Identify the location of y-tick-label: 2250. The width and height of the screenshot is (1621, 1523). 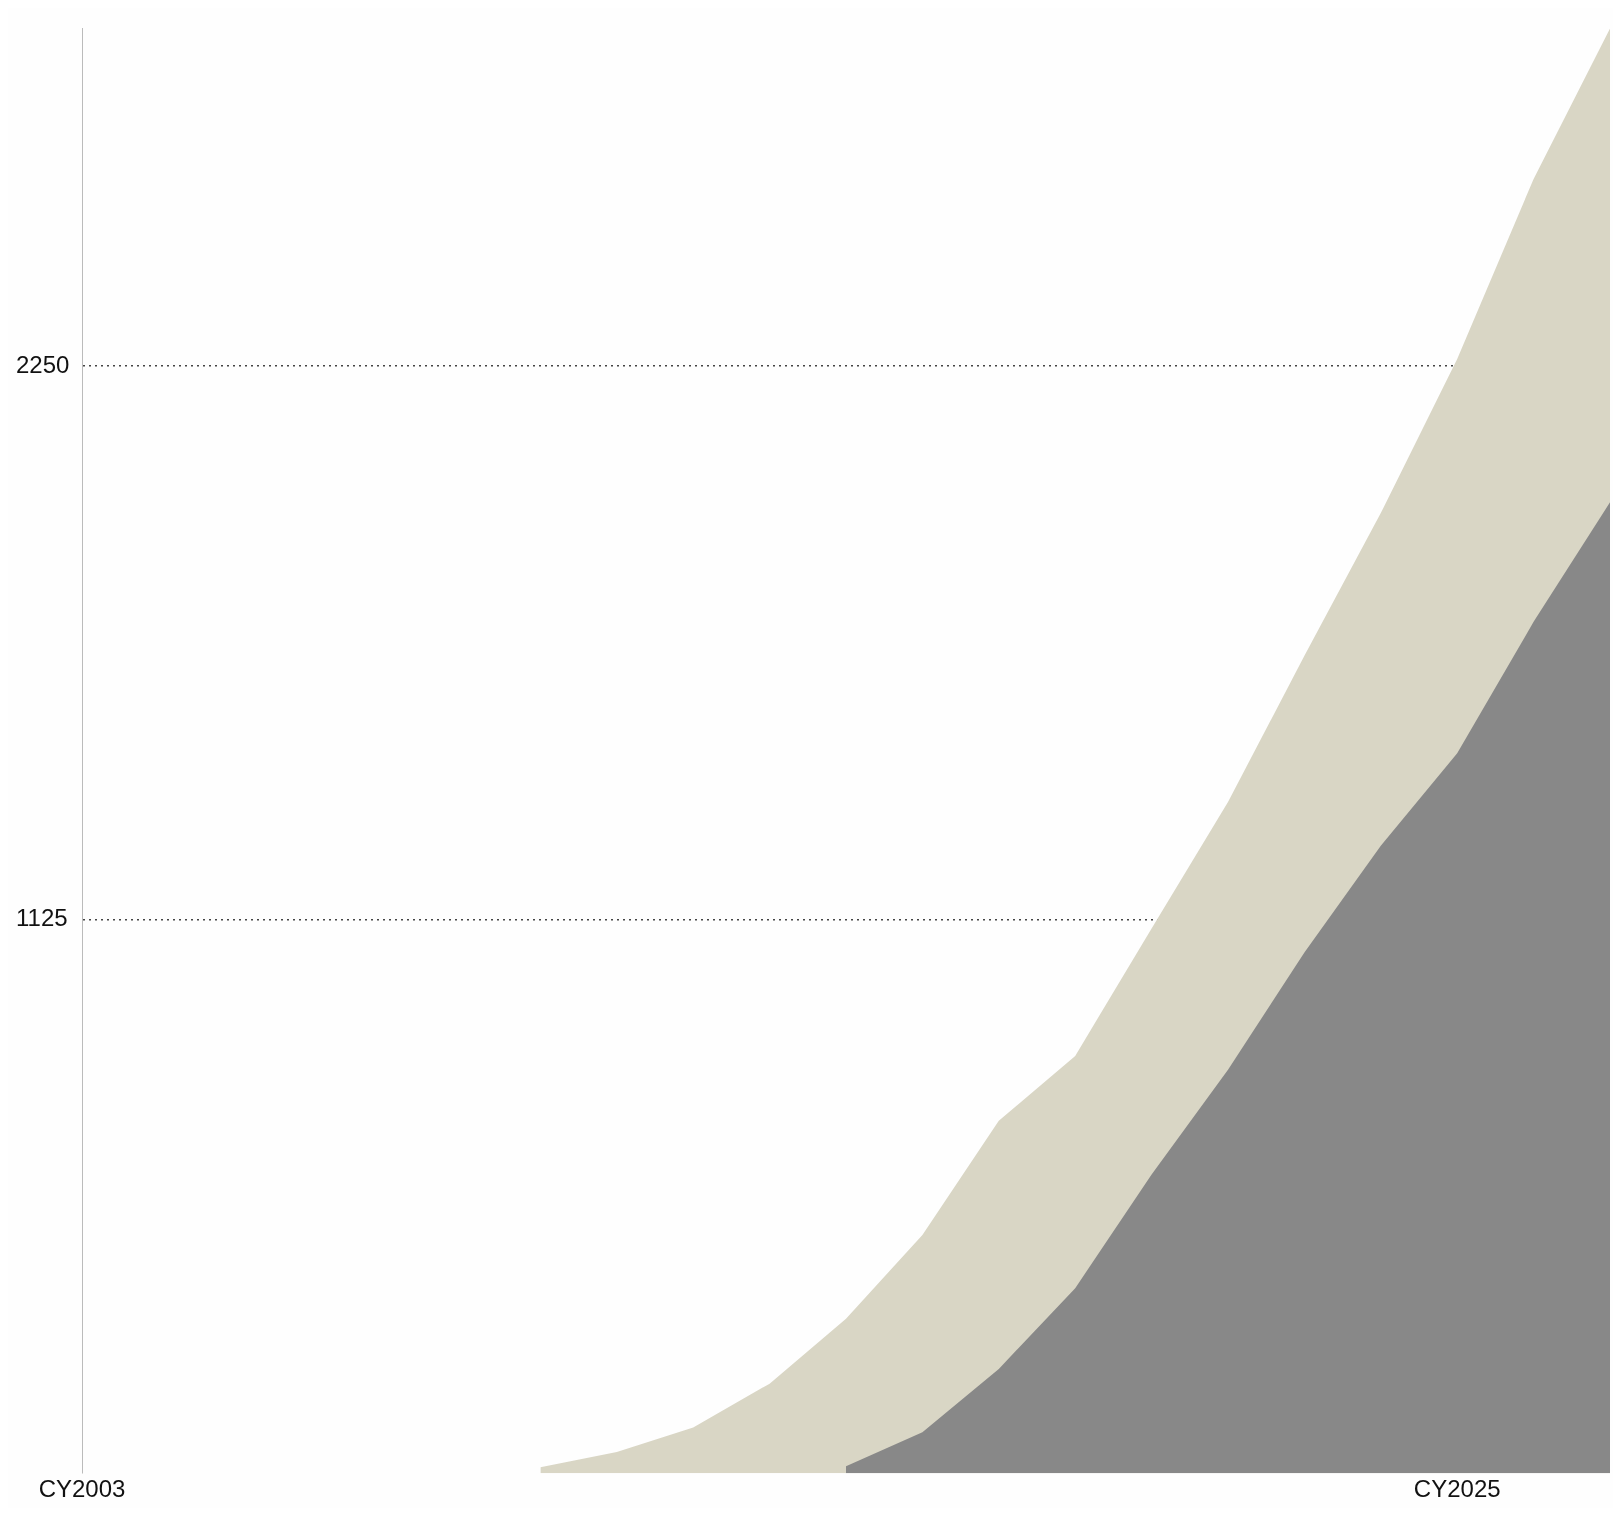
(43, 364).